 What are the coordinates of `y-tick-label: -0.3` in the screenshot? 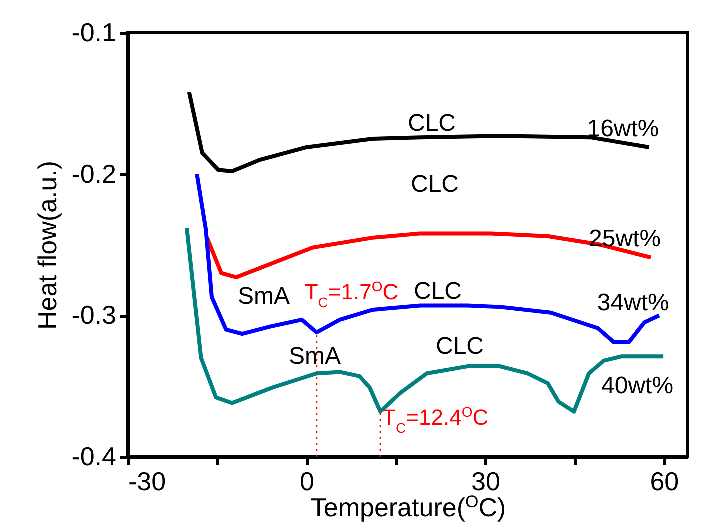 It's located at (94, 315).